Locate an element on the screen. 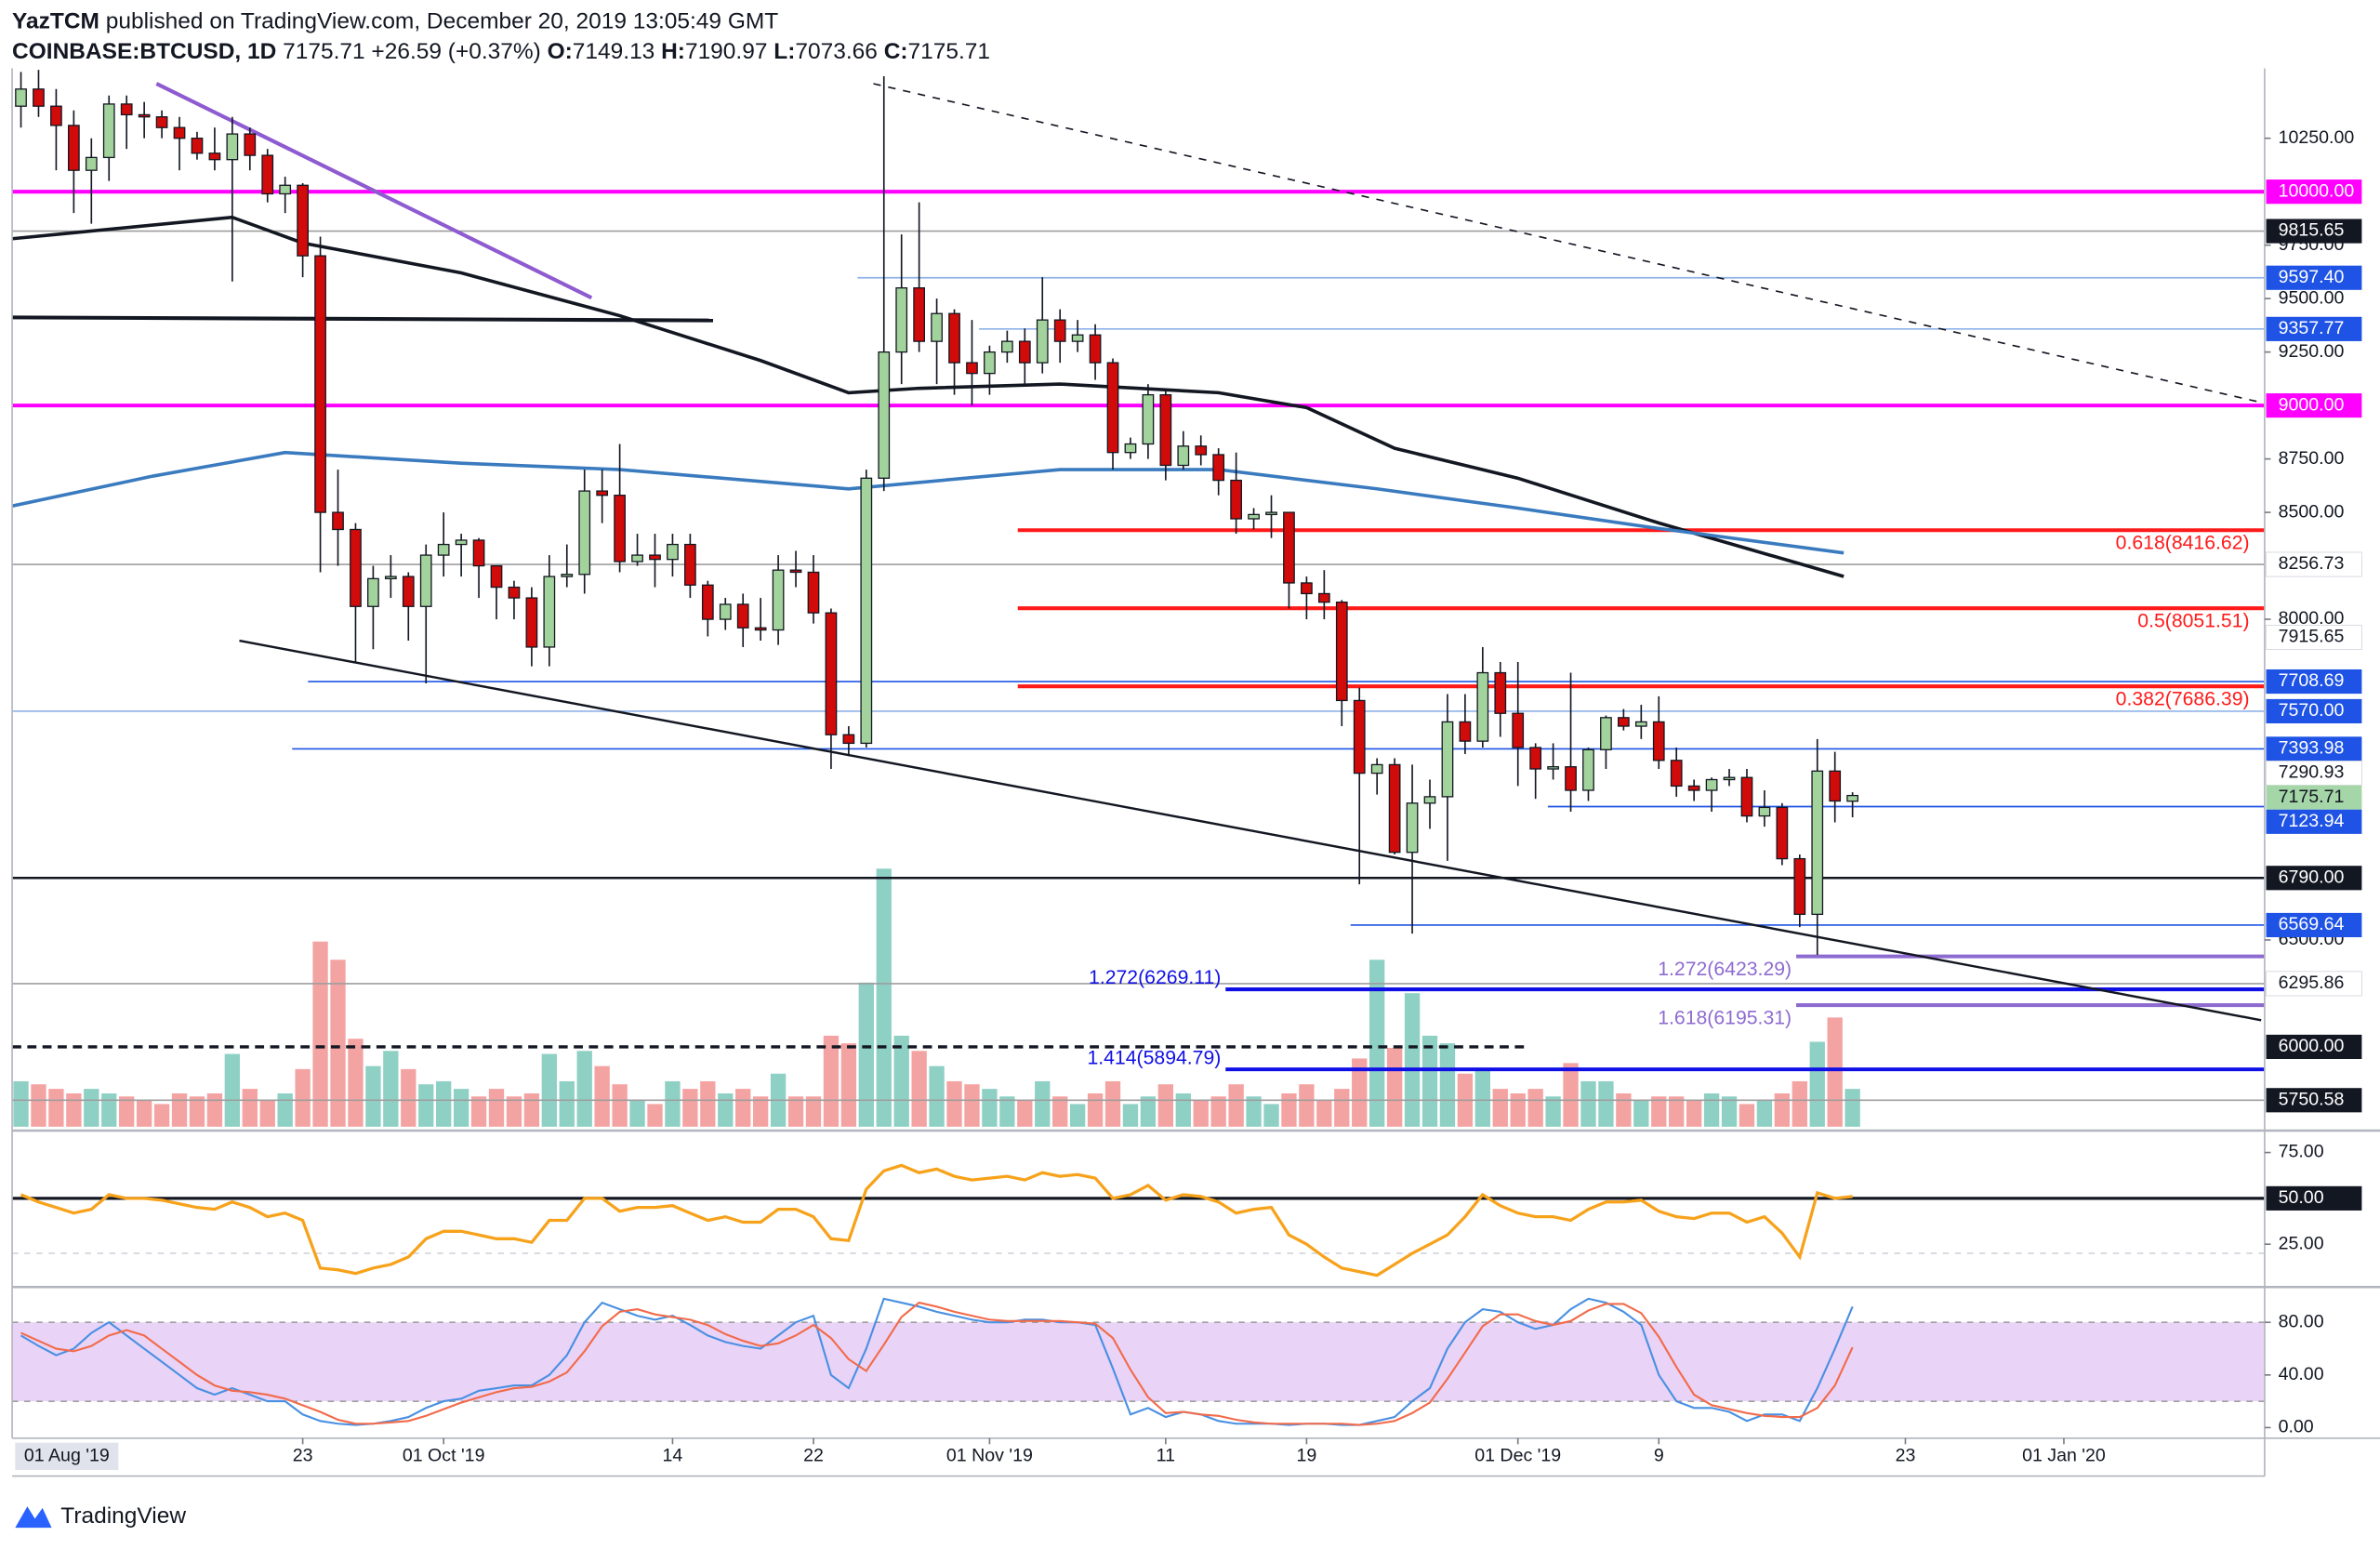 Image resolution: width=2380 pixels, height=1549 pixels. price-tag-label: 9815.65 is located at coordinates (2312, 230).